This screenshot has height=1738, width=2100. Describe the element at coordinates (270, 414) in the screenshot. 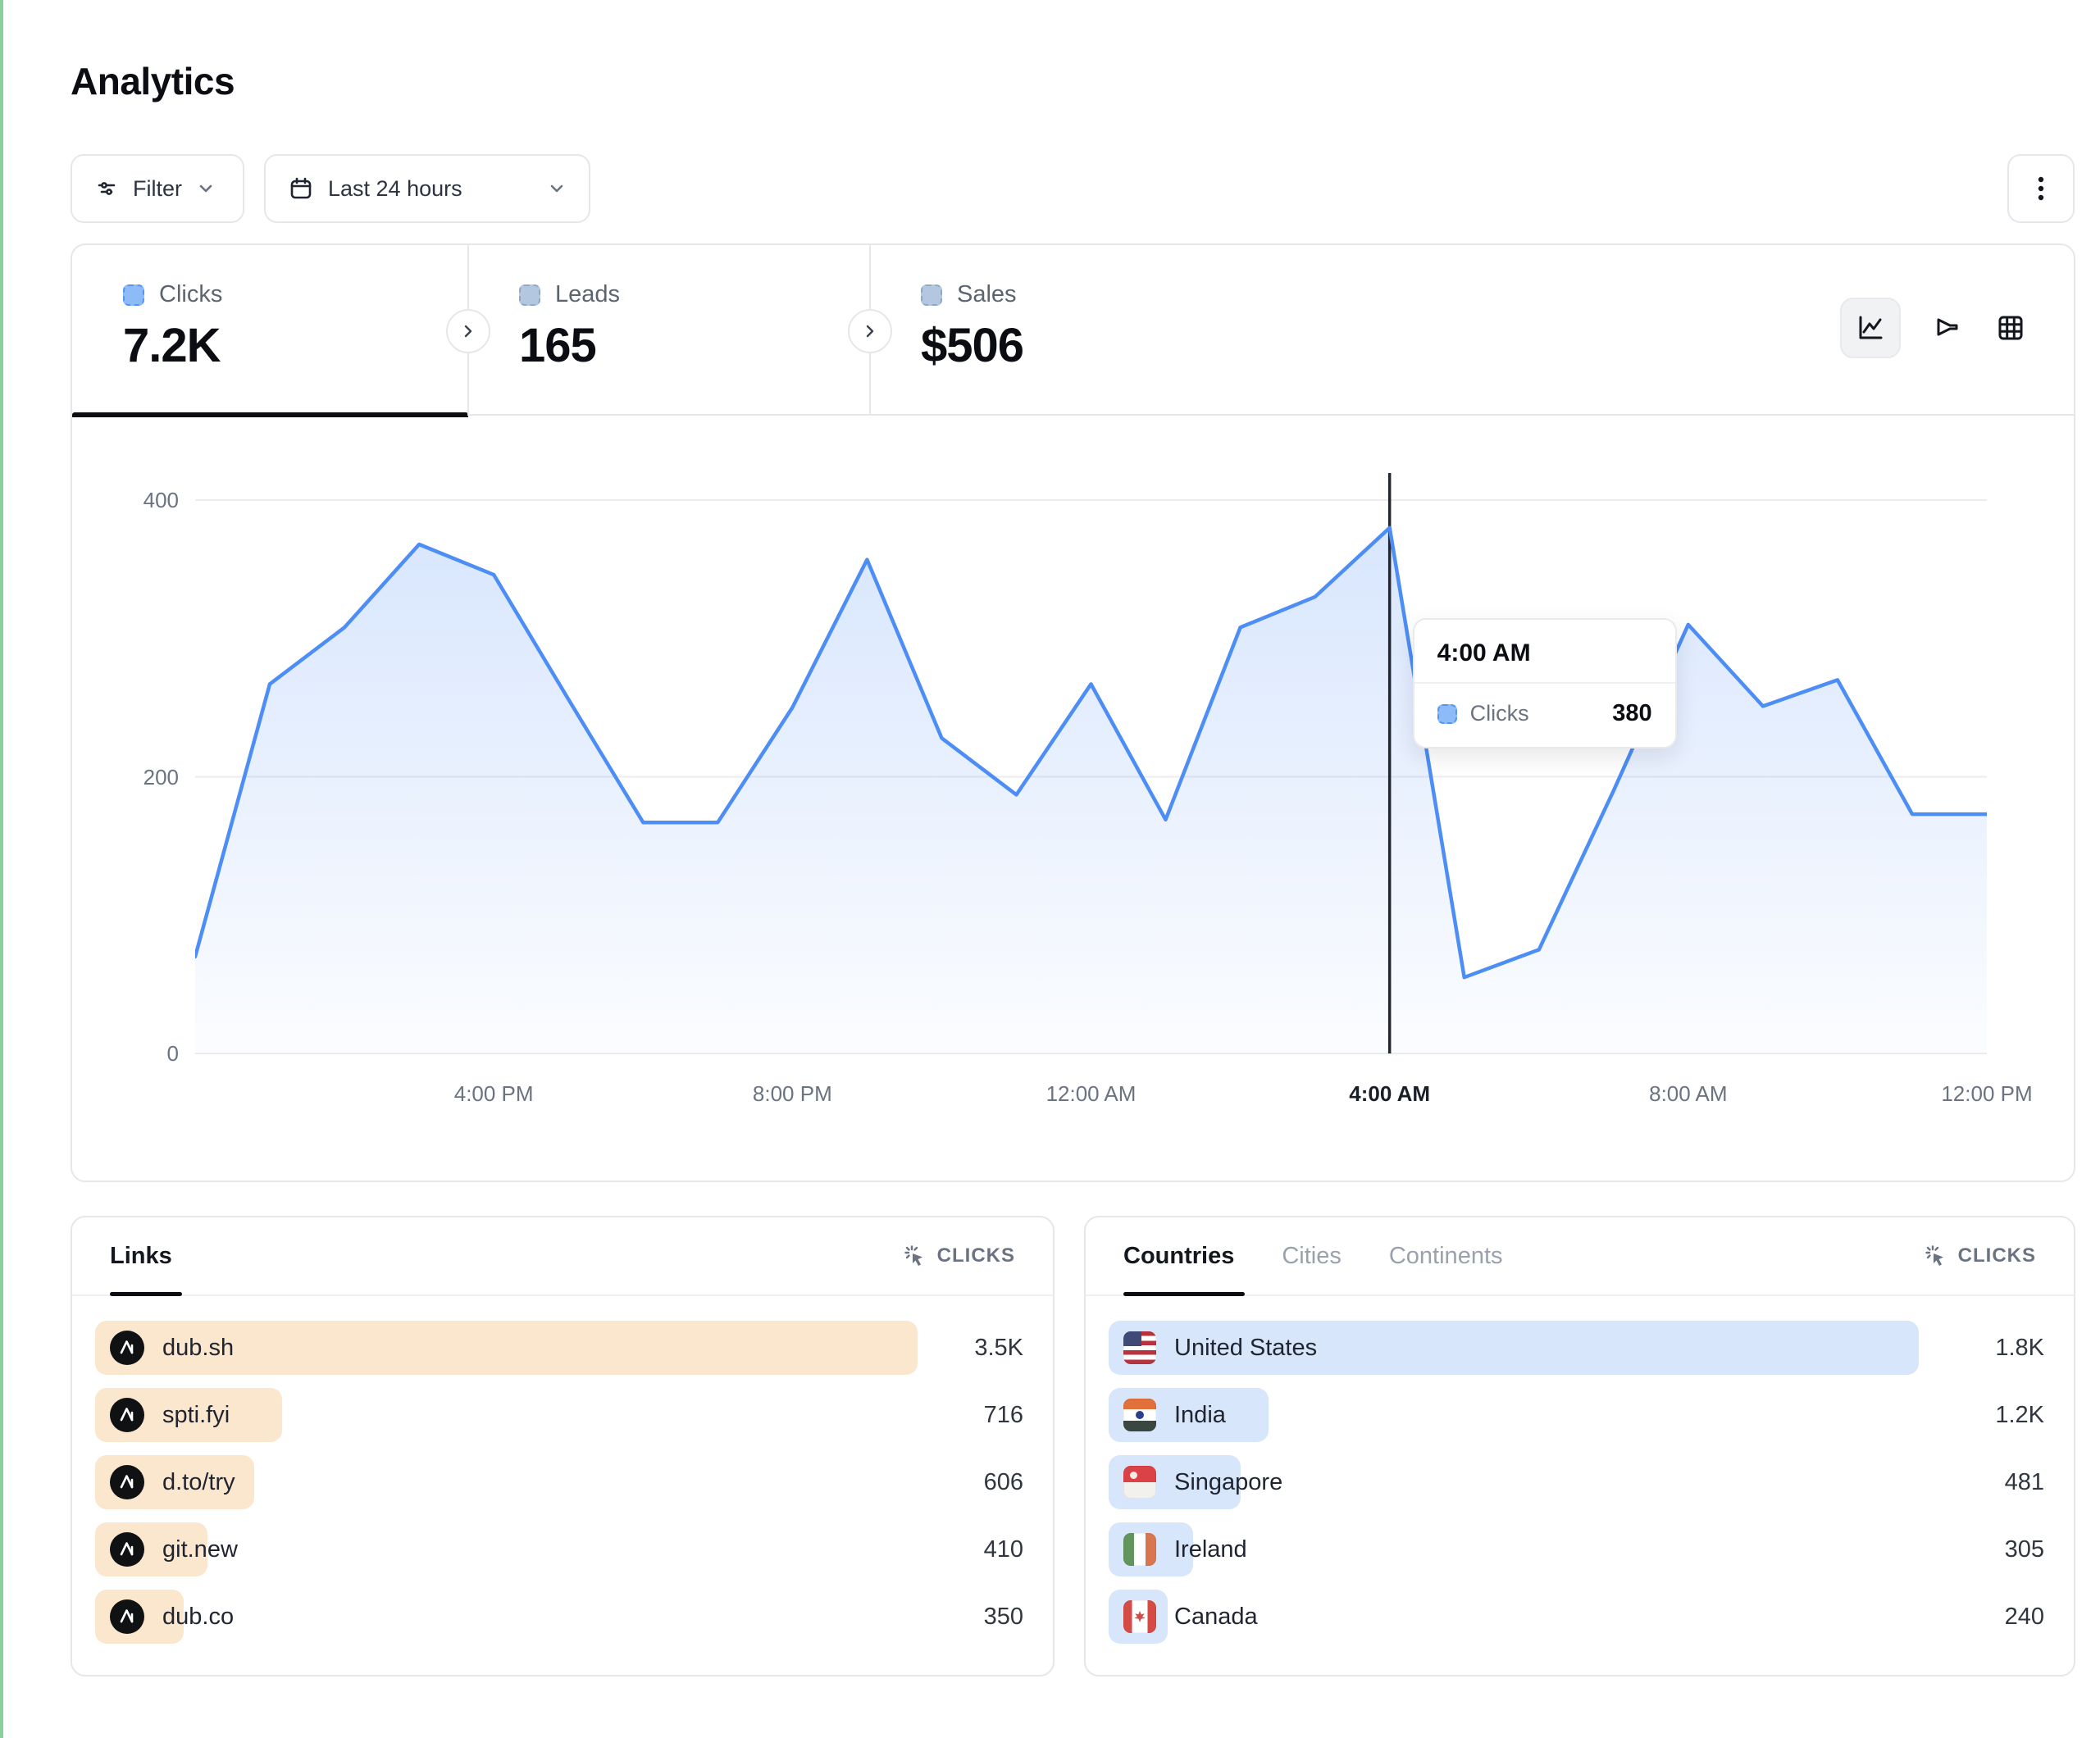

I see `active-stat-underline` at that location.